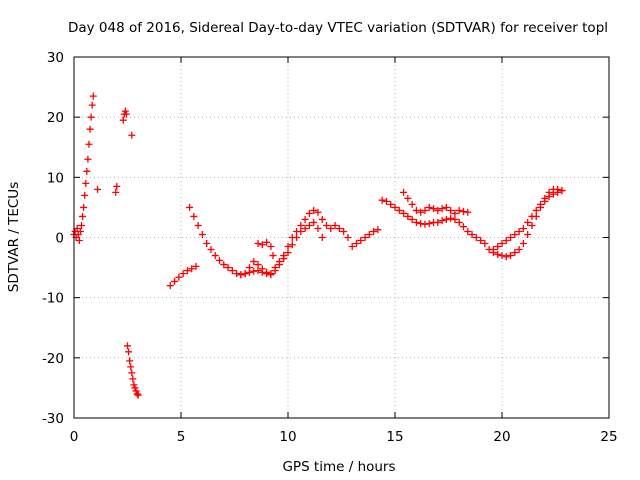 The image size is (640, 480). I want to click on segment-i-evening-lower, so click(483, 219).